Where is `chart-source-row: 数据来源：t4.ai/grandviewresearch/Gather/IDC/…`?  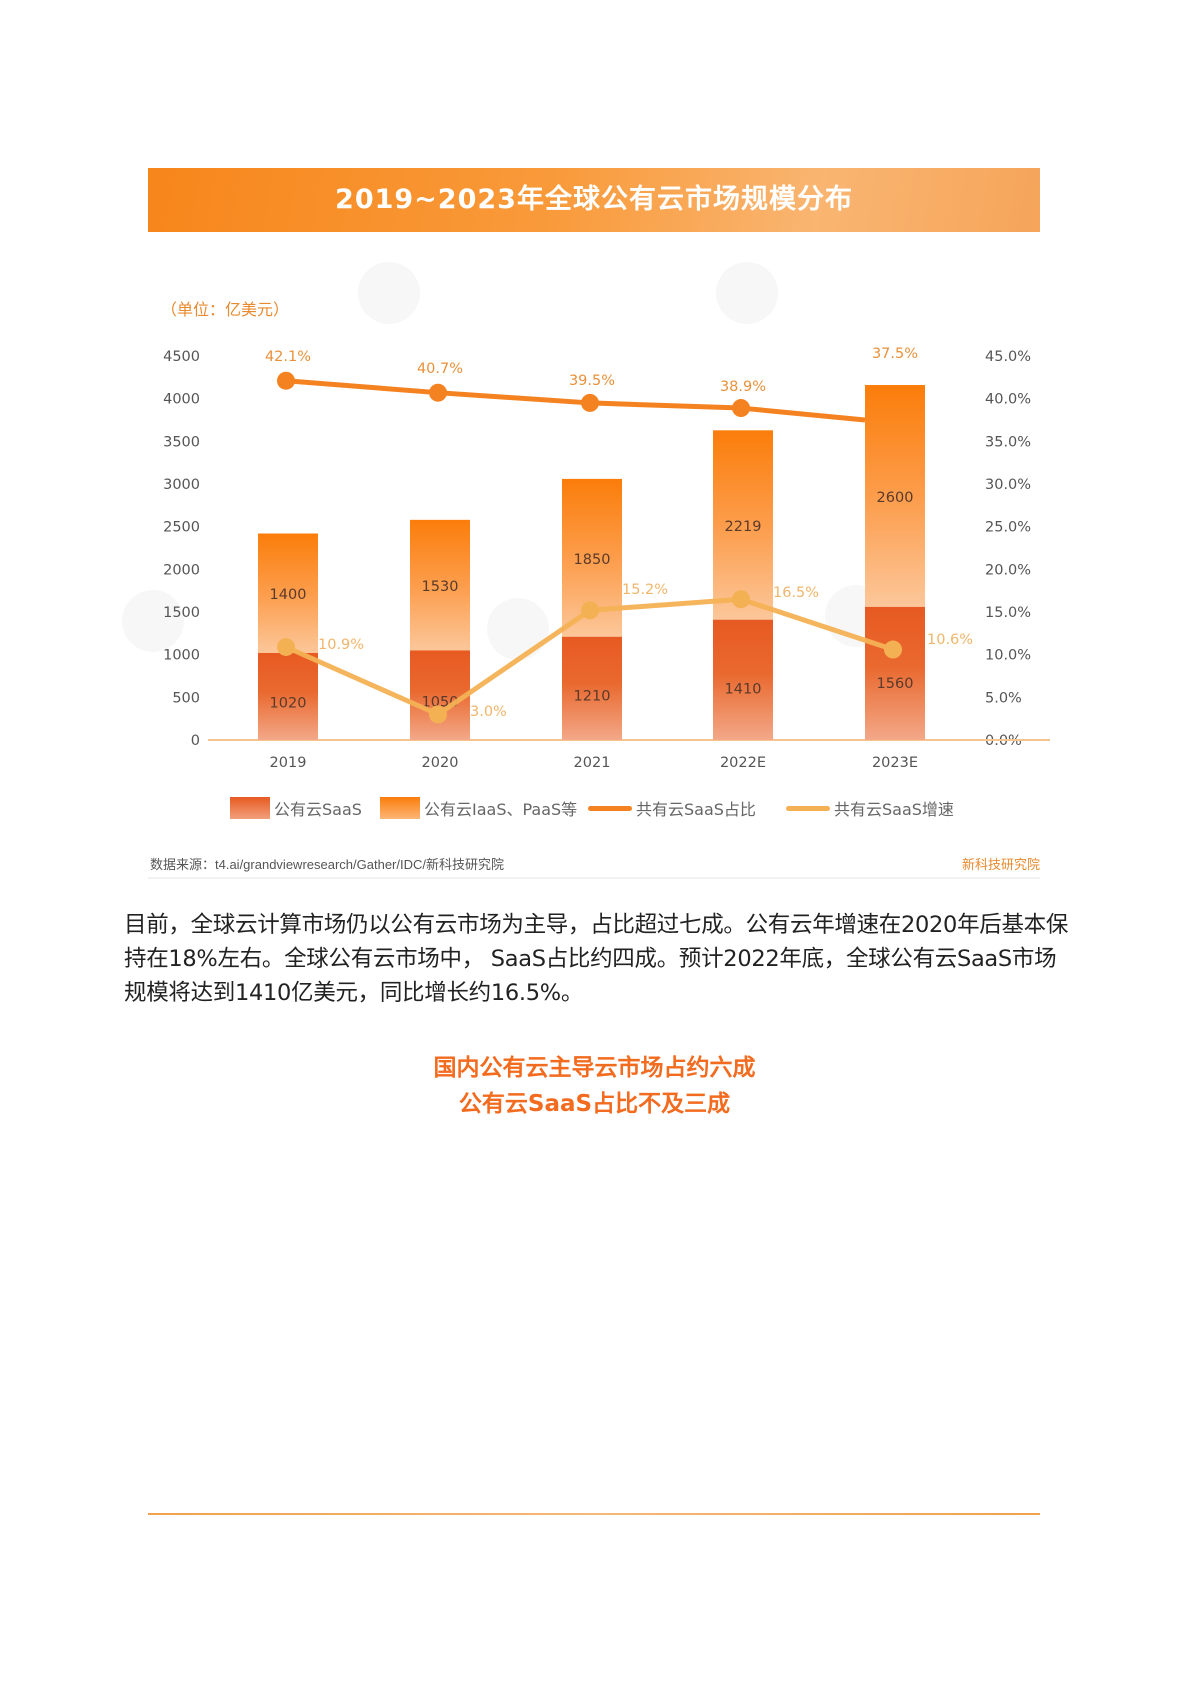 chart-source-row: 数据来源：t4.ai/grandviewresearch/Gather/IDC/… is located at coordinates (594, 864).